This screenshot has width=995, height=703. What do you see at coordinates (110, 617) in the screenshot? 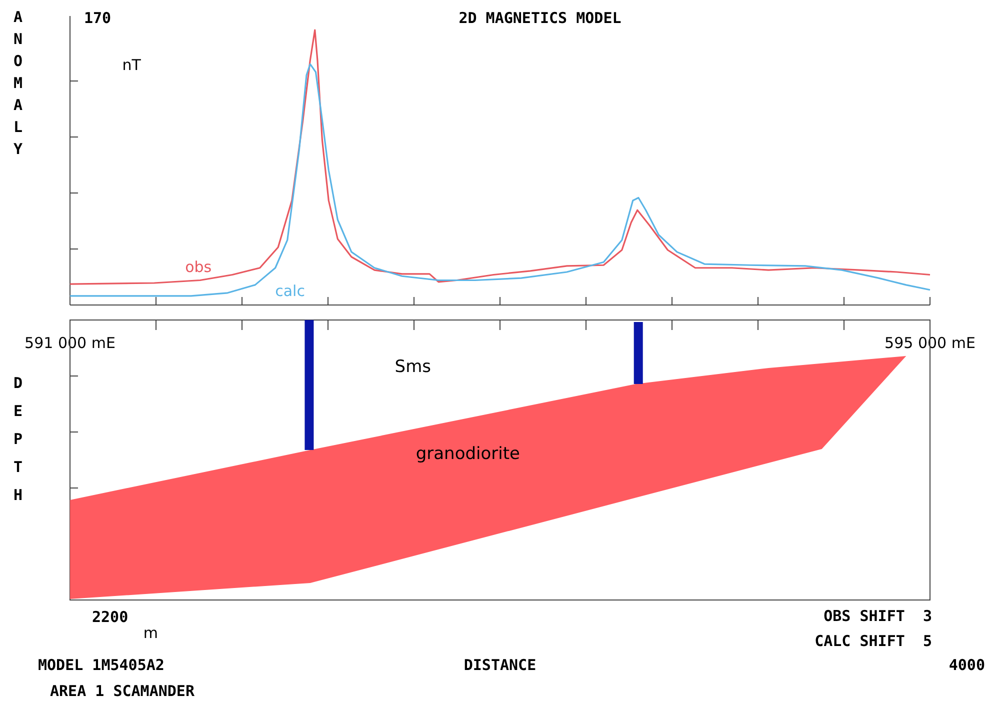
I see `text: 2200` at bounding box center [110, 617].